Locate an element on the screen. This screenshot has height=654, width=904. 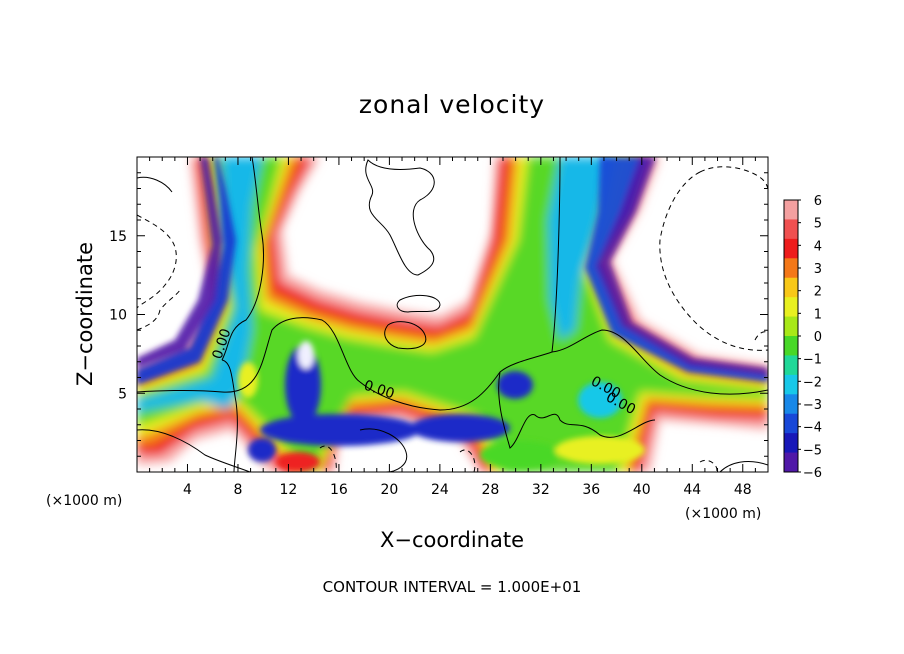
colorbar-tick-label: 3 is located at coordinates (818, 269).